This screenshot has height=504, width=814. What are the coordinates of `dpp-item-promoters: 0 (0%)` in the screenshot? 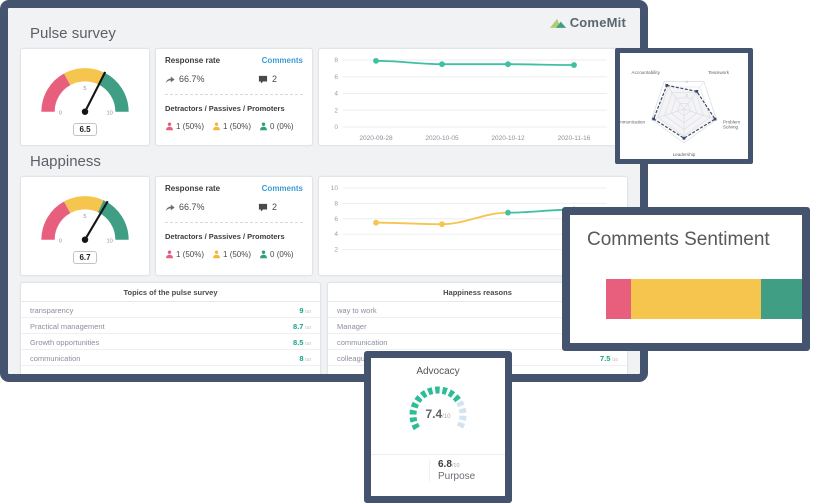 It's located at (276, 126).